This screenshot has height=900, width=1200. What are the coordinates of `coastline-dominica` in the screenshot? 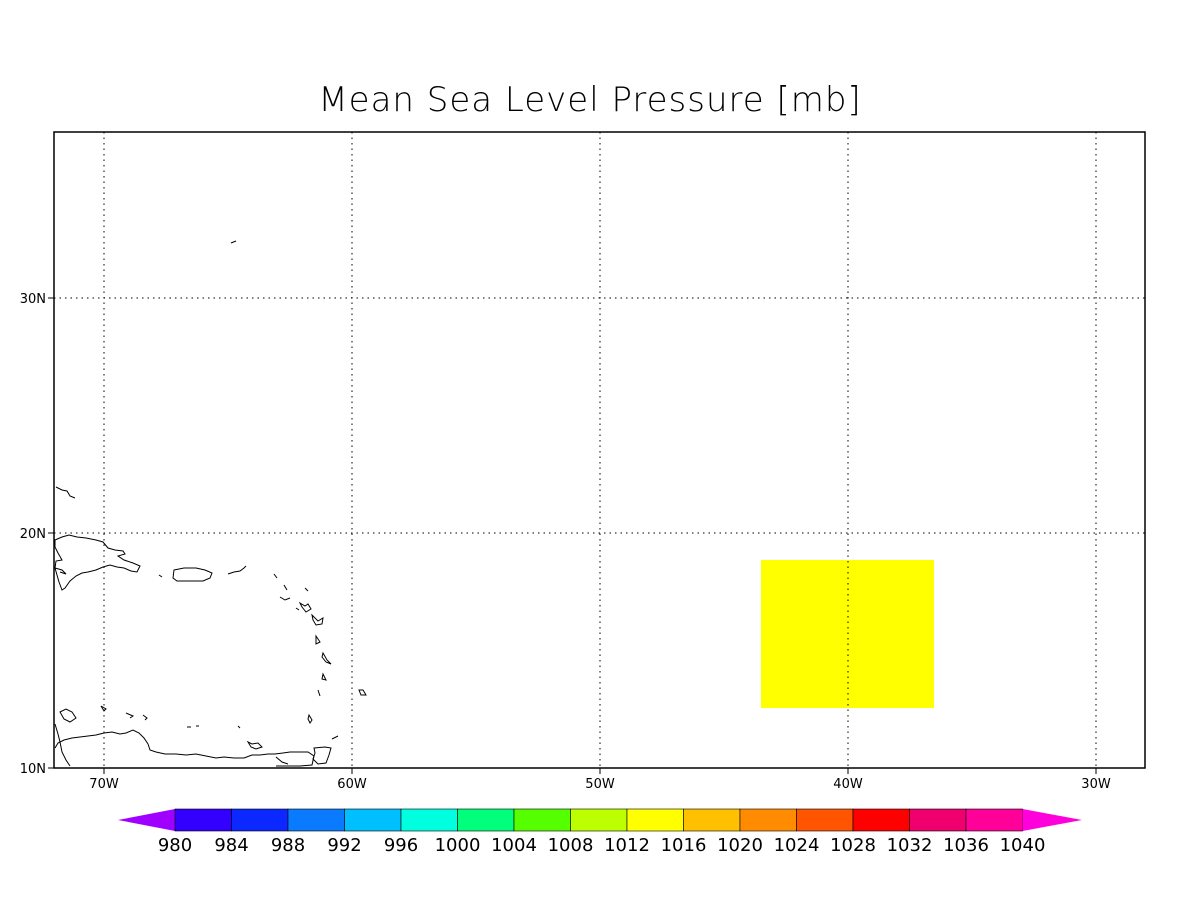 It's located at (317, 619).